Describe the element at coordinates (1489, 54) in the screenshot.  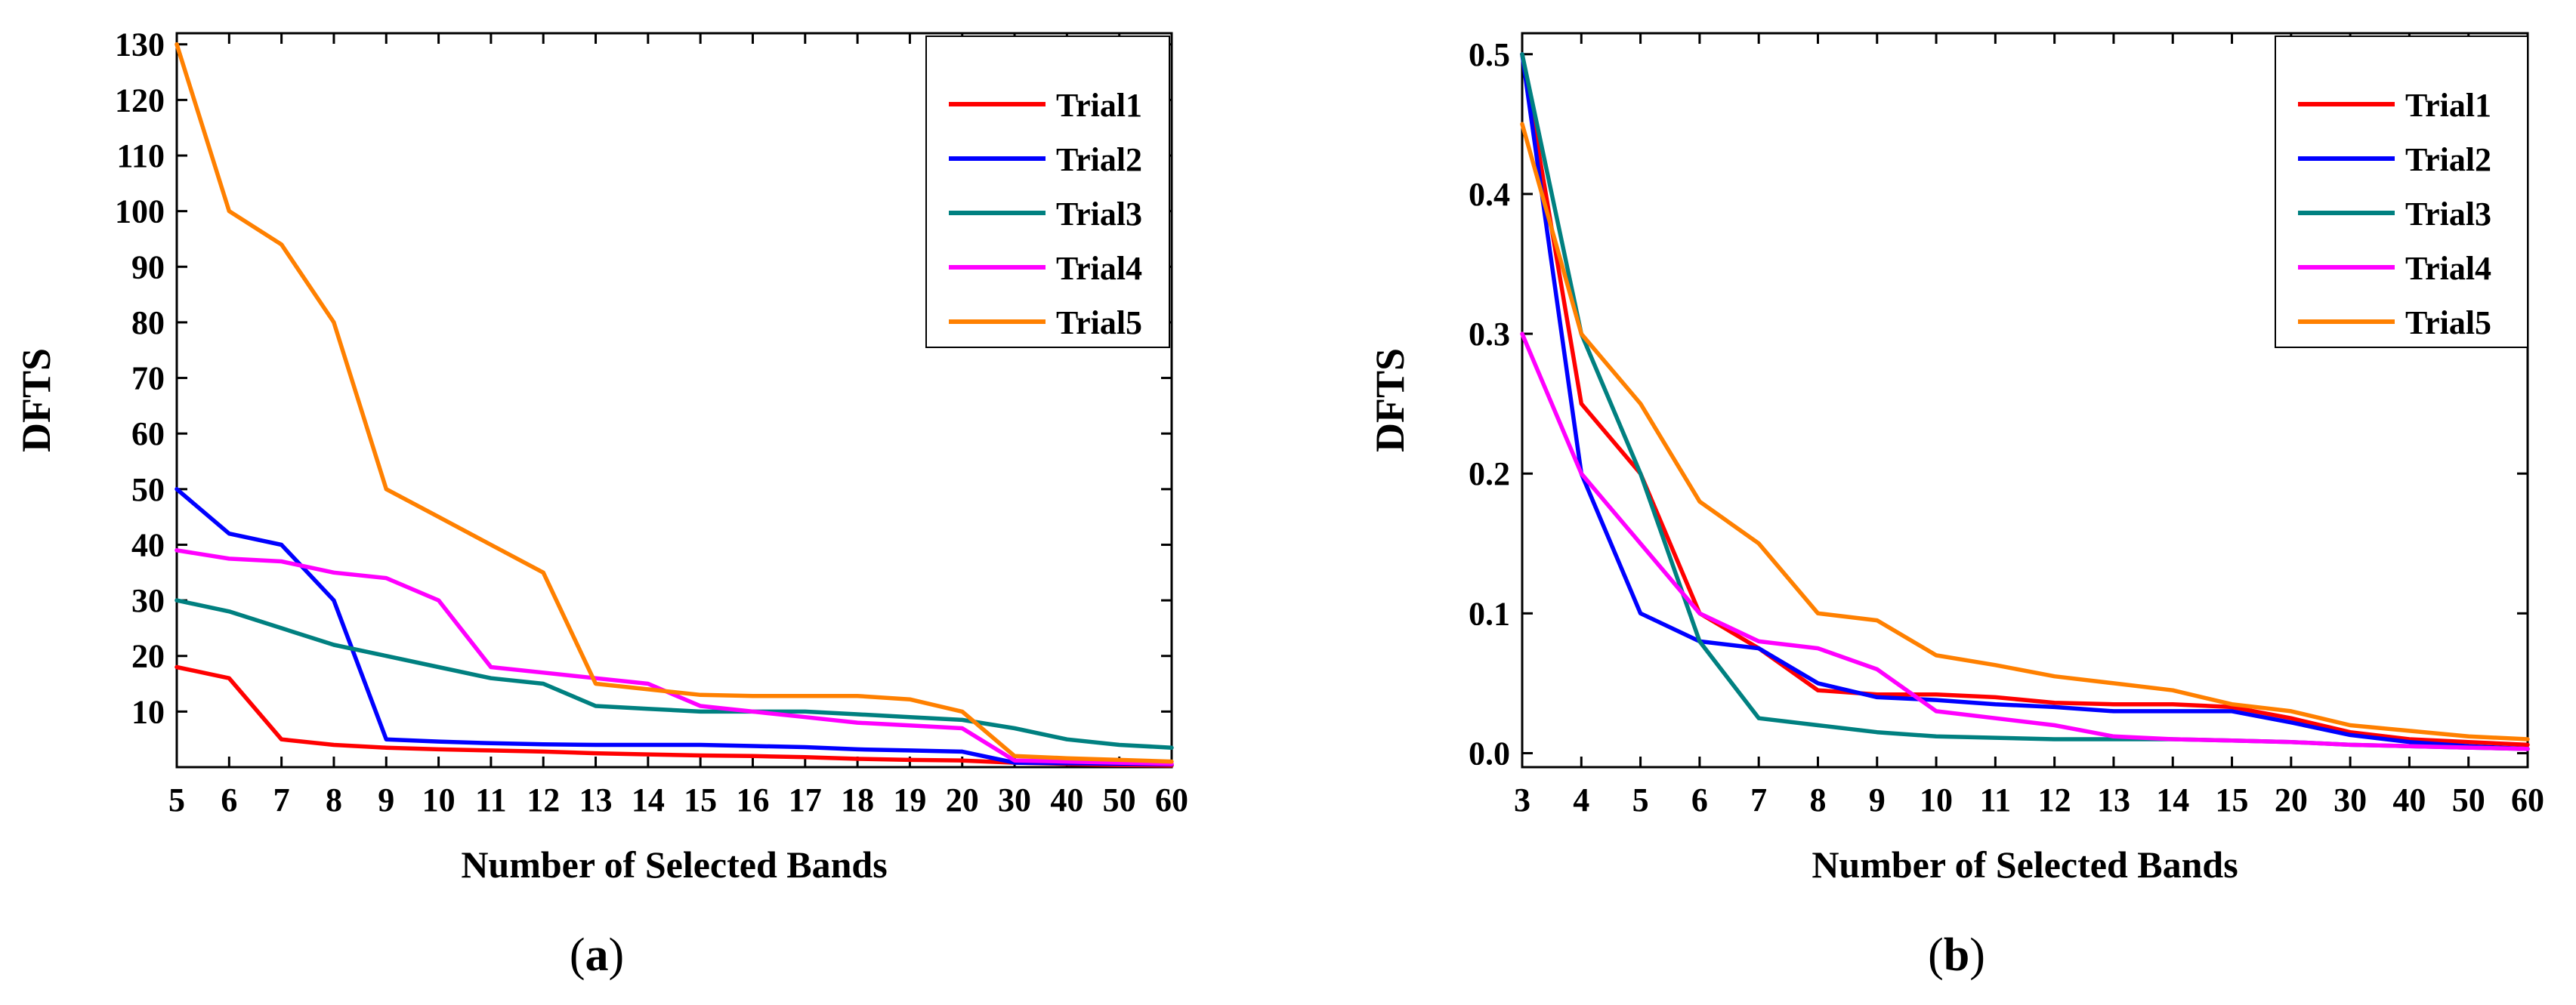
I see `y-tick-label: 0.5` at that location.